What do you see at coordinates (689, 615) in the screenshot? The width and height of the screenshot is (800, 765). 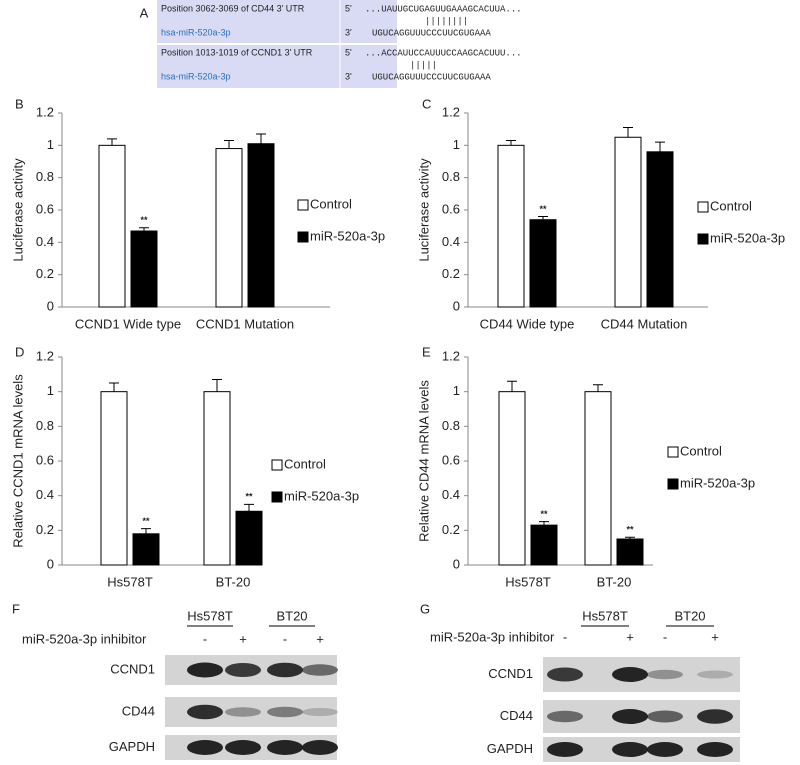 I see `group-label: BT20` at bounding box center [689, 615].